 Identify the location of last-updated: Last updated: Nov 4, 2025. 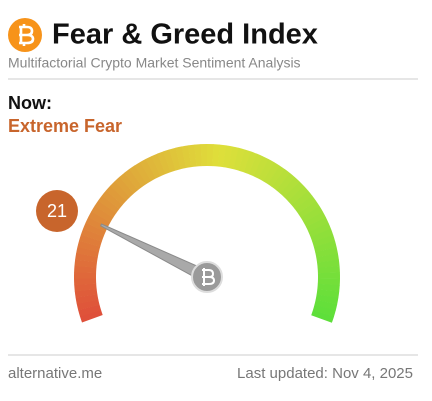
(325, 373).